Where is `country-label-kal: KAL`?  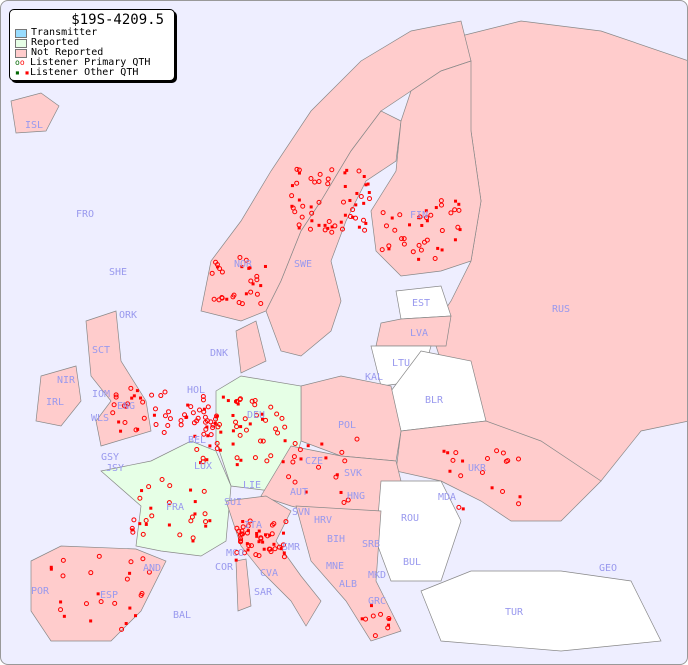 country-label-kal: KAL is located at coordinates (374, 377).